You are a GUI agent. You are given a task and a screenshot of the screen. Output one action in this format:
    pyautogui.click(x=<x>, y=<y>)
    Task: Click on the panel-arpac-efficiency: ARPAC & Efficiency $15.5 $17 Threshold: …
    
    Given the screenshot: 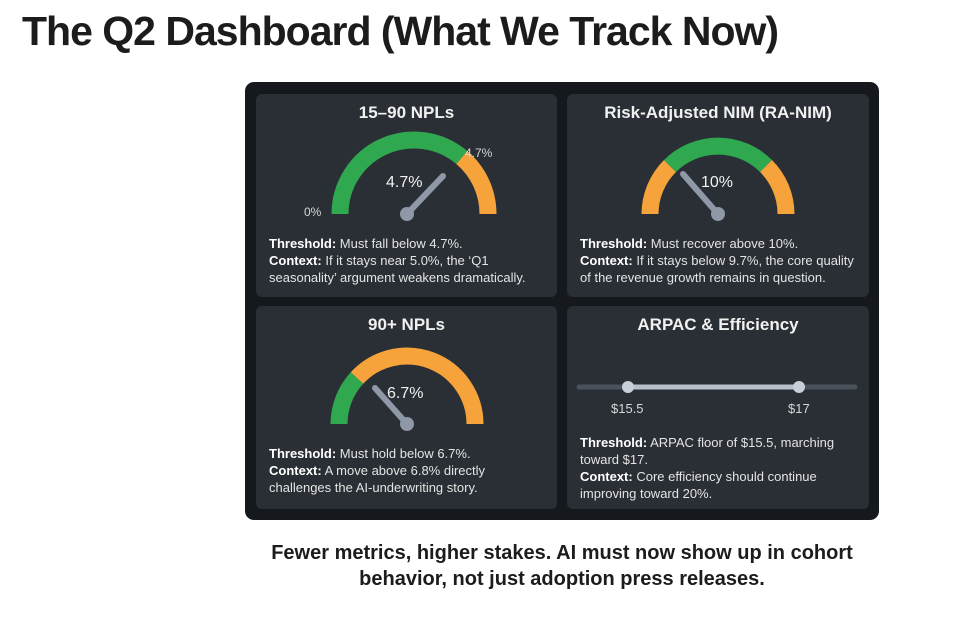 What is the action you would take?
    pyautogui.click(x=718, y=407)
    